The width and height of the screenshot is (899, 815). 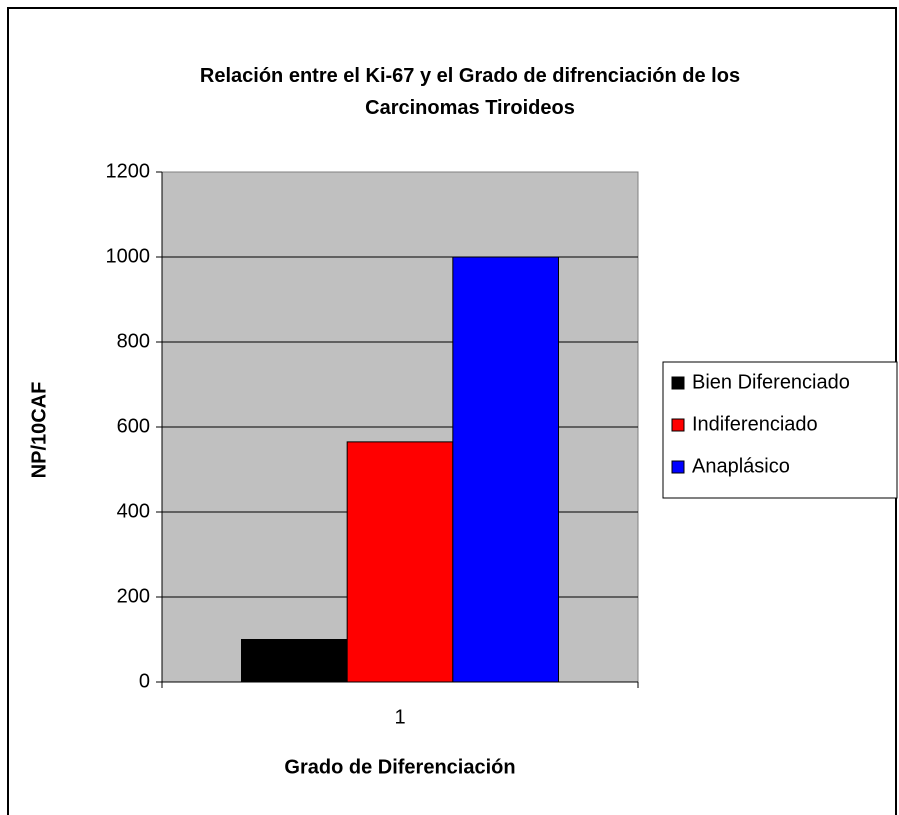 I want to click on x-tick-label: 1, so click(x=399, y=717).